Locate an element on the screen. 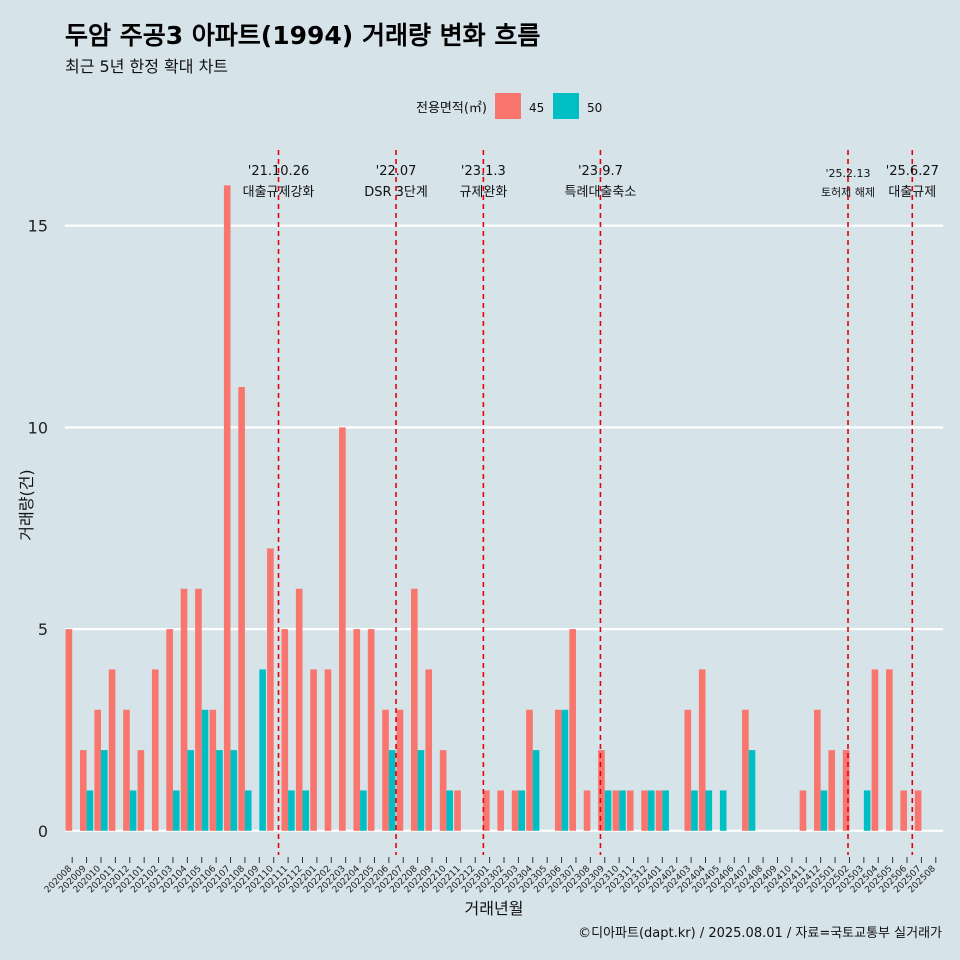 This screenshot has height=960, width=960. event-date-label: '25.6.27 is located at coordinates (912, 171).